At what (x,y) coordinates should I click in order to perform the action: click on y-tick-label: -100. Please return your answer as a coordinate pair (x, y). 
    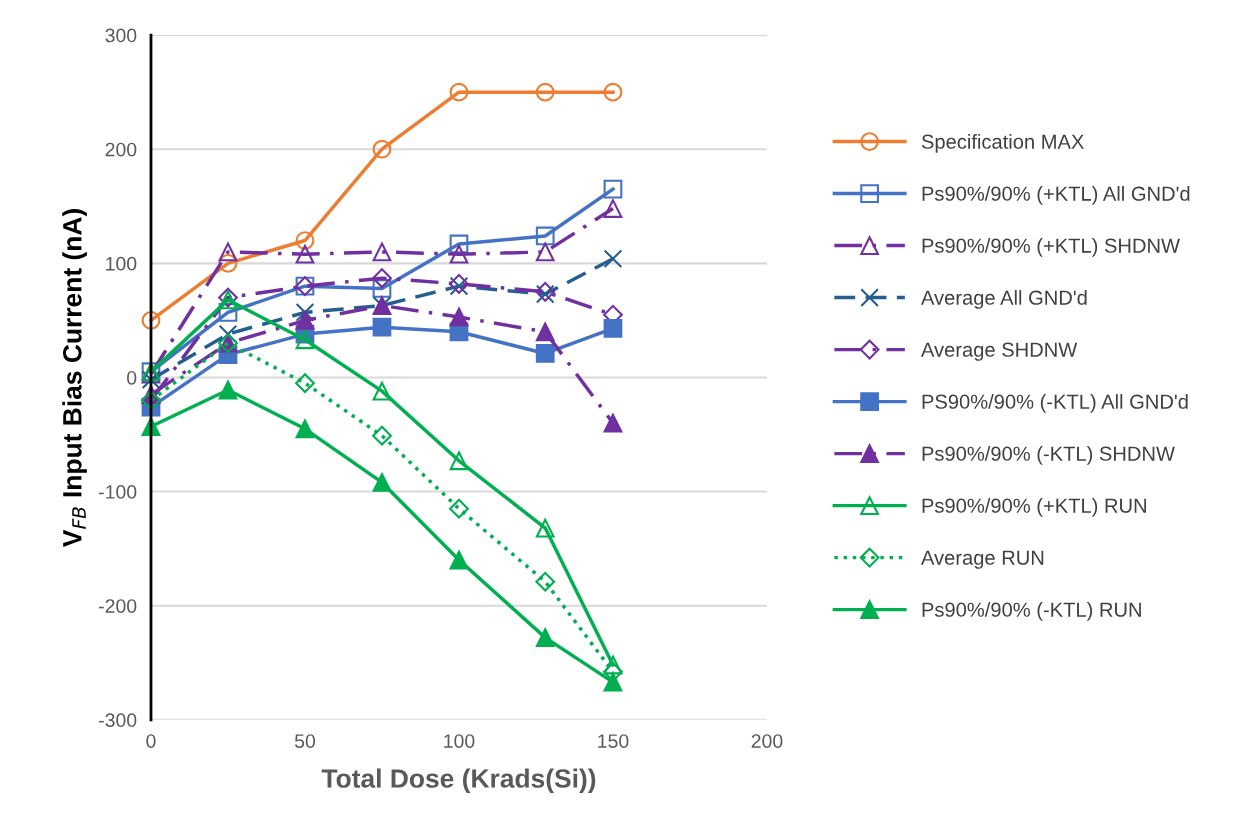
    Looking at the image, I should click on (118, 492).